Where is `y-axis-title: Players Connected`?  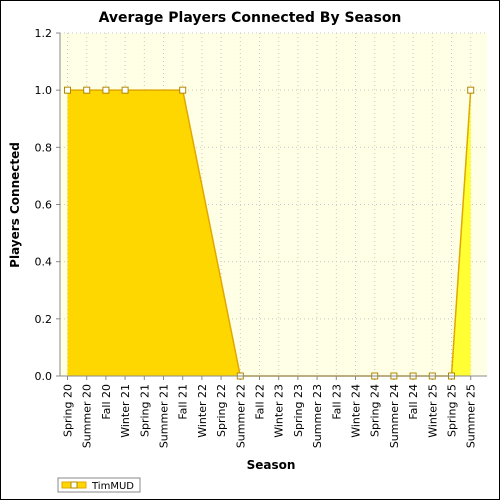 y-axis-title: Players Connected is located at coordinates (15, 205).